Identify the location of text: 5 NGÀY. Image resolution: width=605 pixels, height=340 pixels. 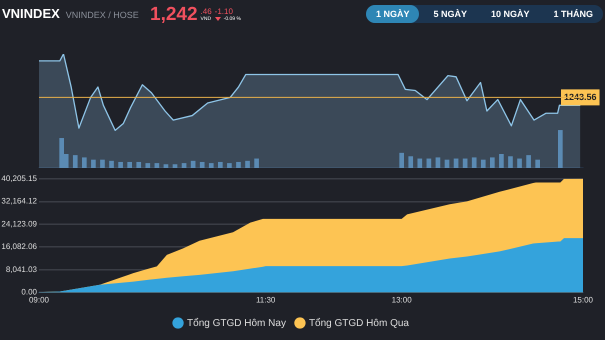
(450, 14).